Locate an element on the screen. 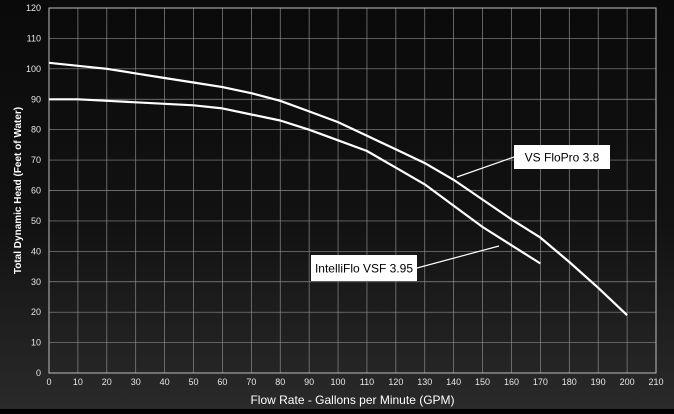 This screenshot has width=674, height=414. x-tick-label: 120 is located at coordinates (395, 382).